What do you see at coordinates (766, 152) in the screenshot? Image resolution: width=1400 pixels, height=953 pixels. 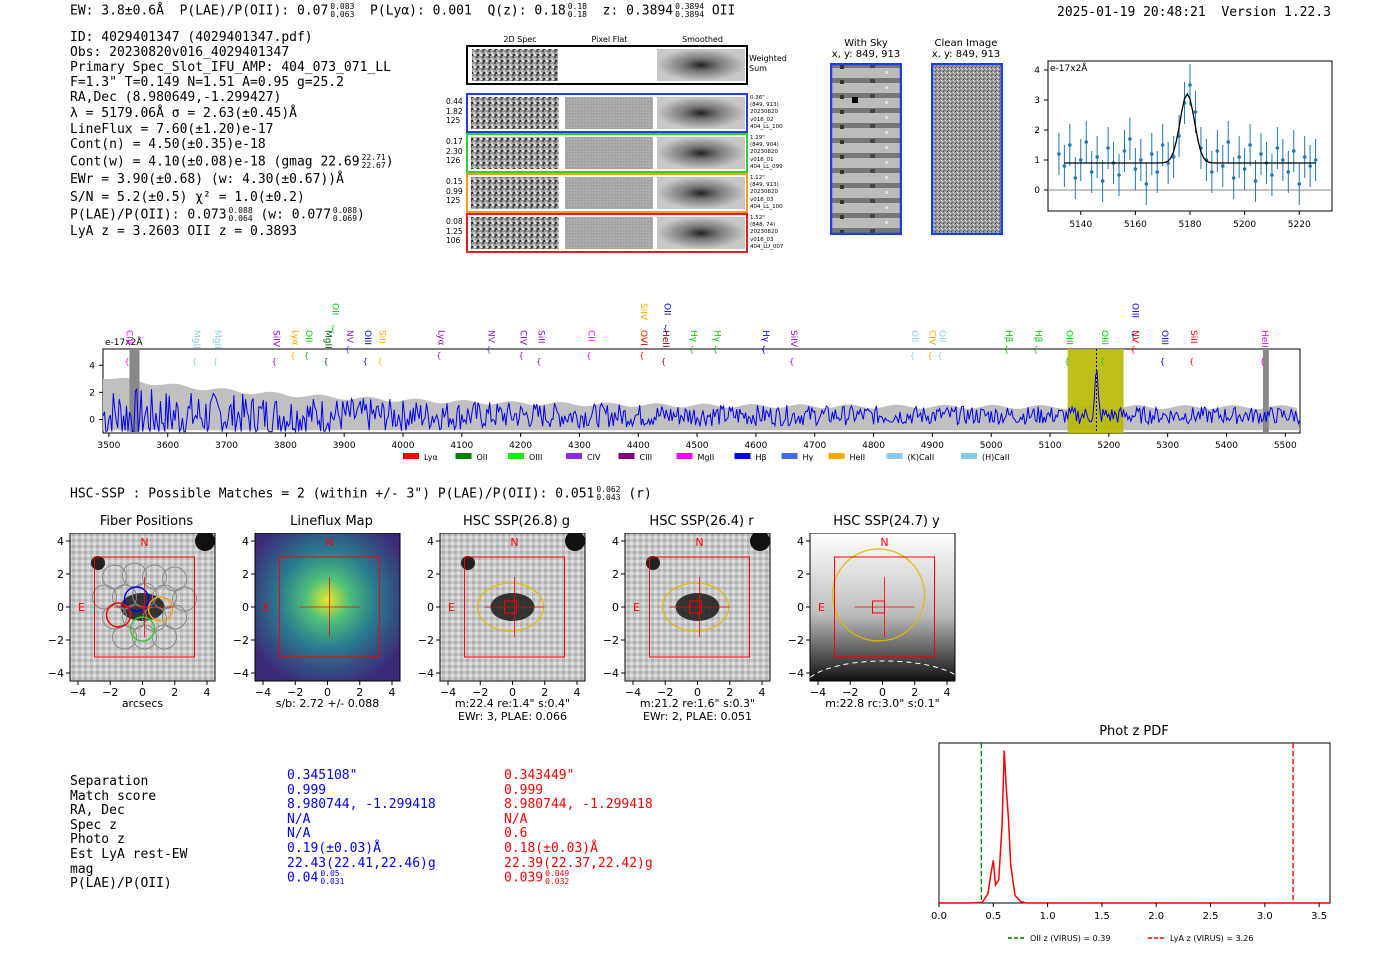 I see `cutout-row-right-label: 1.19" (849, 904) 20230820 v016_01 404_LL_099` at bounding box center [766, 152].